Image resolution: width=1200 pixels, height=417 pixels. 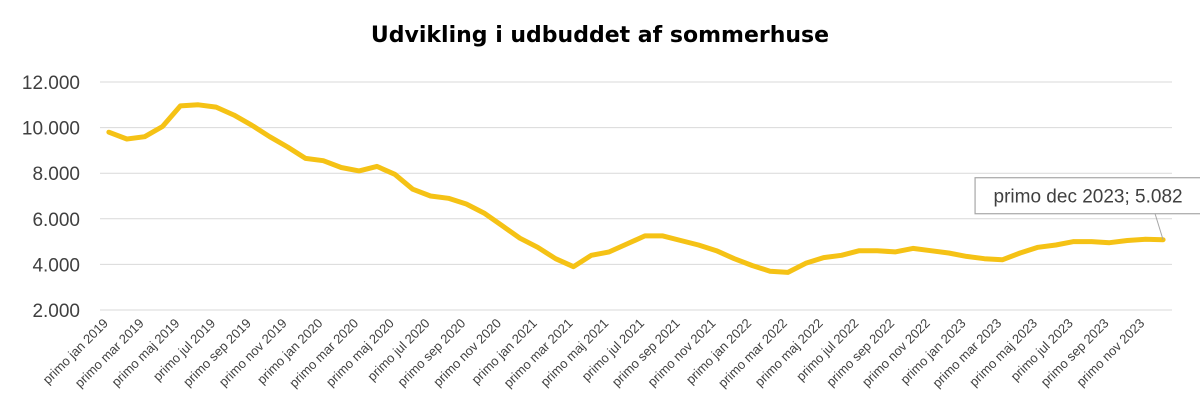 What do you see at coordinates (56, 220) in the screenshot?
I see `y-tick-label: 6.000` at bounding box center [56, 220].